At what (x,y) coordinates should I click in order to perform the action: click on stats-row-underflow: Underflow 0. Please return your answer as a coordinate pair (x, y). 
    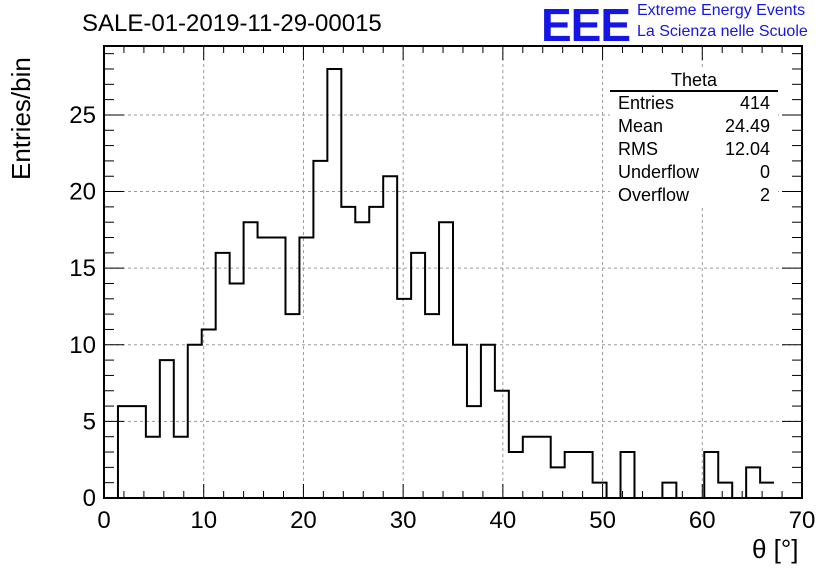
    Looking at the image, I should click on (694, 172).